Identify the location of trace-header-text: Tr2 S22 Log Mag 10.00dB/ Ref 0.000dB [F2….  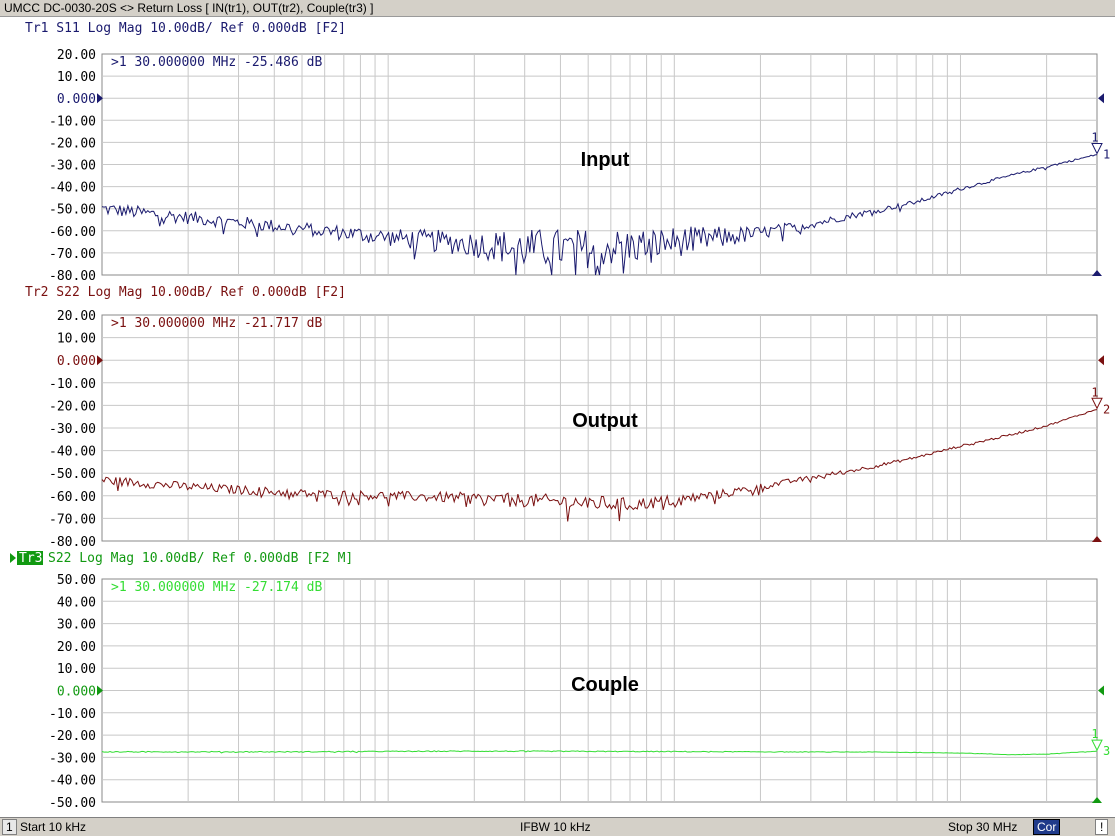
(185, 292).